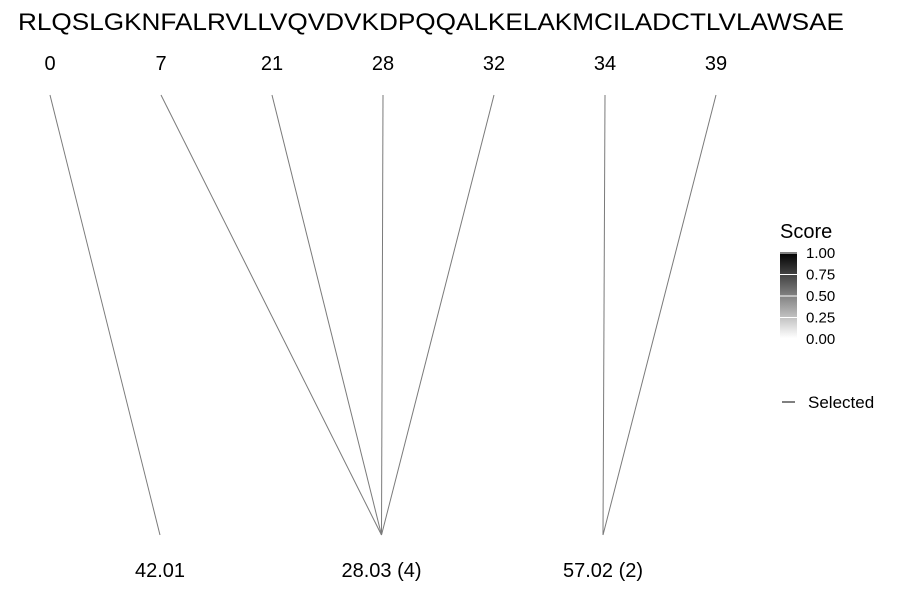  I want to click on position-label: 32, so click(494, 64).